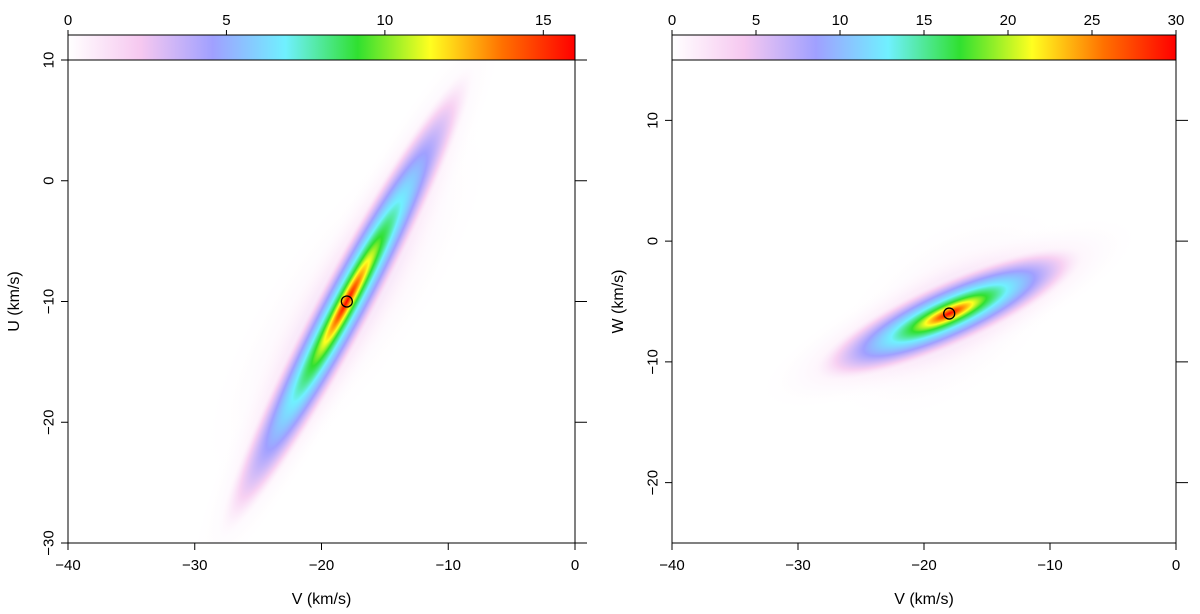 This screenshot has width=1200, height=614. What do you see at coordinates (322, 599) in the screenshot?
I see `x-axis-label-uv: V (km/s)` at bounding box center [322, 599].